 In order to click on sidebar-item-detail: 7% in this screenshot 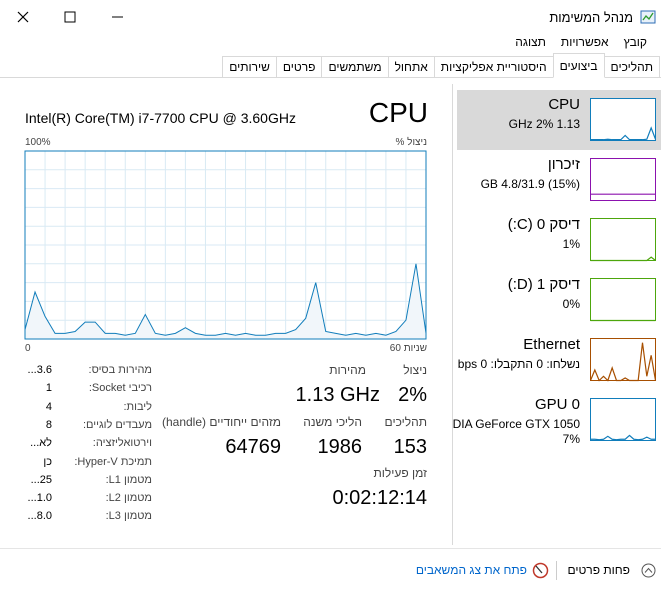, I will do `click(571, 439)`.